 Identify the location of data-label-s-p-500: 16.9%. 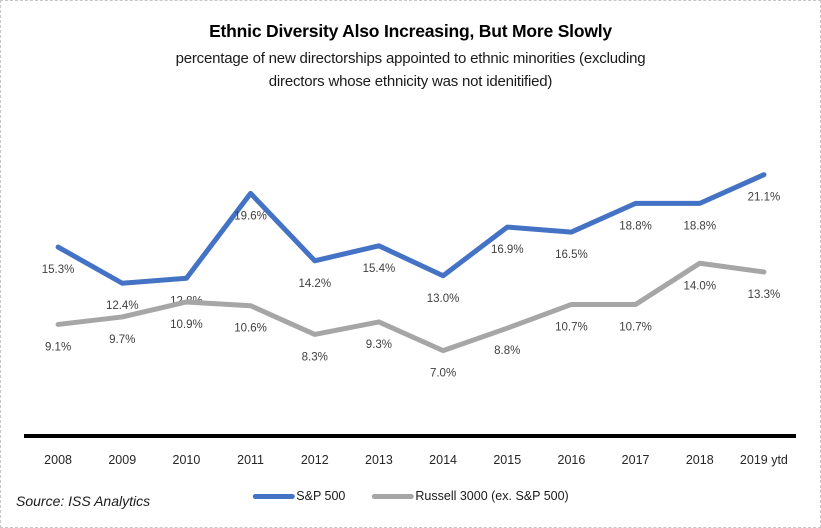
(507, 250).